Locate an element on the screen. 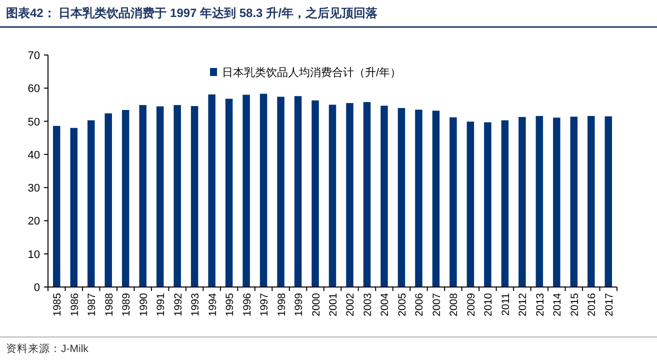  x-tick-label: 2008 is located at coordinates (454, 304).